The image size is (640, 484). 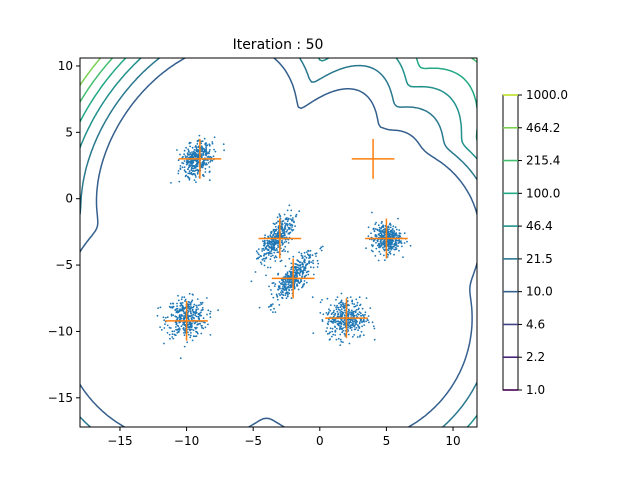 What do you see at coordinates (64, 265) in the screenshot?
I see `y-tick-label: −5` at bounding box center [64, 265].